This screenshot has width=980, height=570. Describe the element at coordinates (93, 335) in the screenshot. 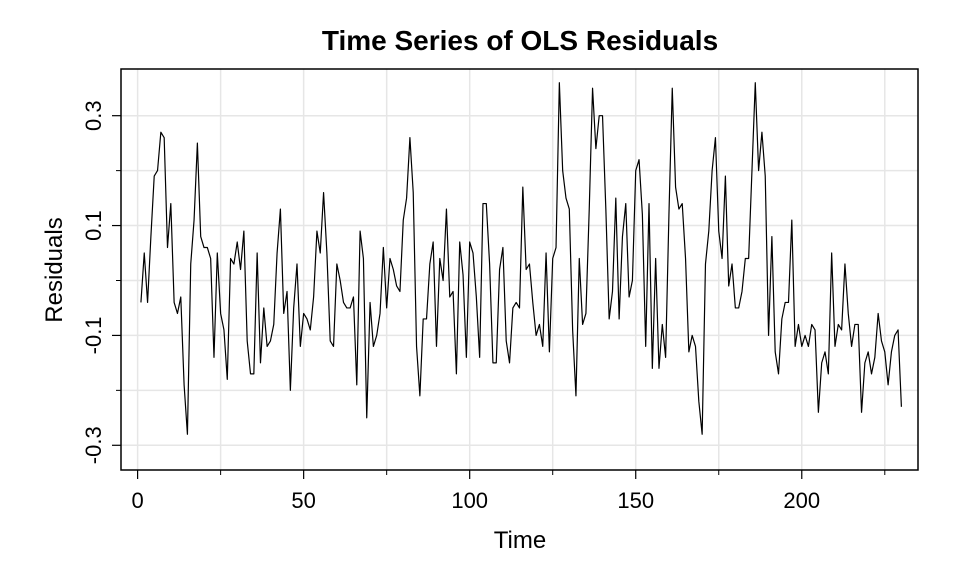

I see `y-tick-label: -0.1` at that location.